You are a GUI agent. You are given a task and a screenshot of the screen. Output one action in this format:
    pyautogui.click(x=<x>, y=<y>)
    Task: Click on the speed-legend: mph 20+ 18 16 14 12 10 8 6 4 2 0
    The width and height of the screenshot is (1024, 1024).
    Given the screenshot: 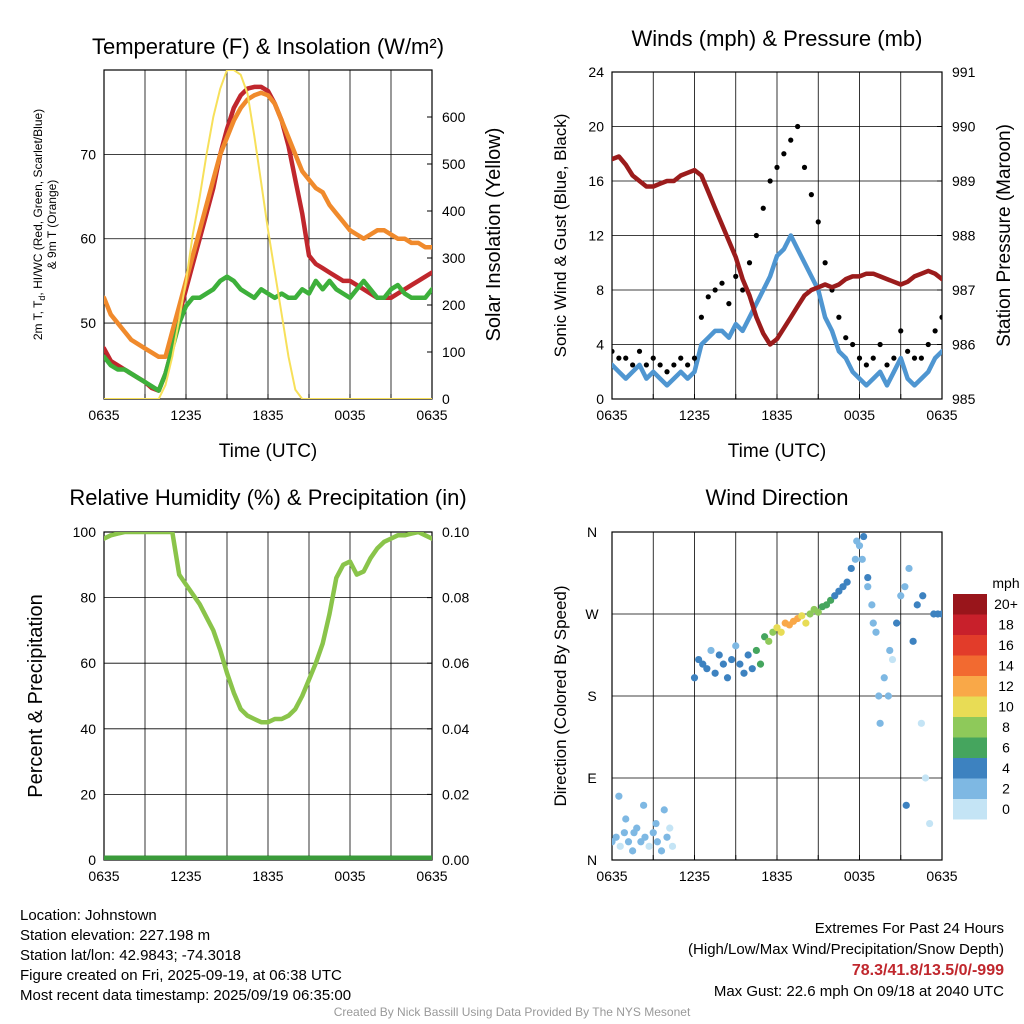 What is the action you would take?
    pyautogui.click(x=986, y=697)
    